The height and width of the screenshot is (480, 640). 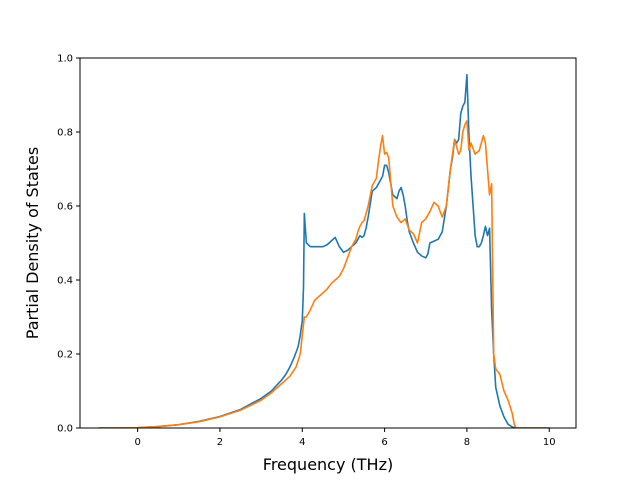 What do you see at coordinates (220, 442) in the screenshot?
I see `x-tick-label: 2` at bounding box center [220, 442].